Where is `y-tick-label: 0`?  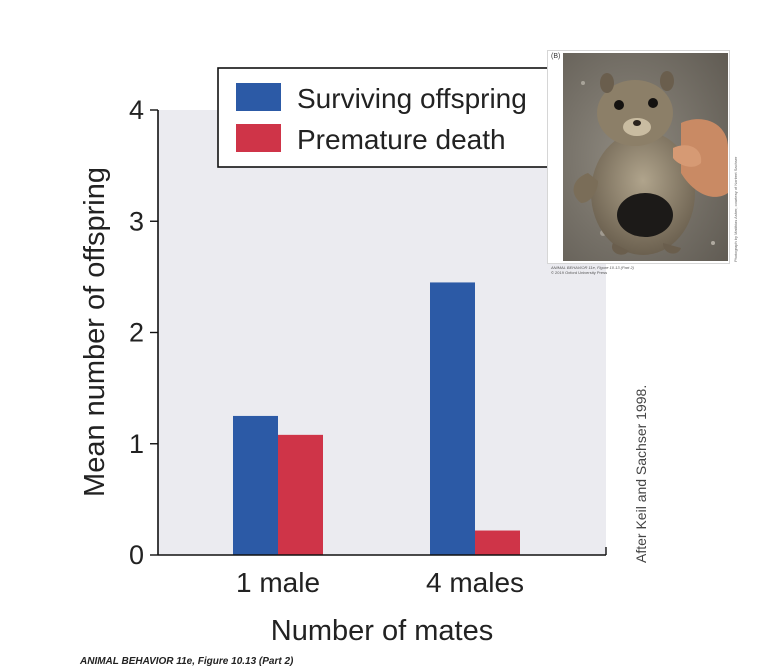
y-tick-label: 0 is located at coordinates (136, 555).